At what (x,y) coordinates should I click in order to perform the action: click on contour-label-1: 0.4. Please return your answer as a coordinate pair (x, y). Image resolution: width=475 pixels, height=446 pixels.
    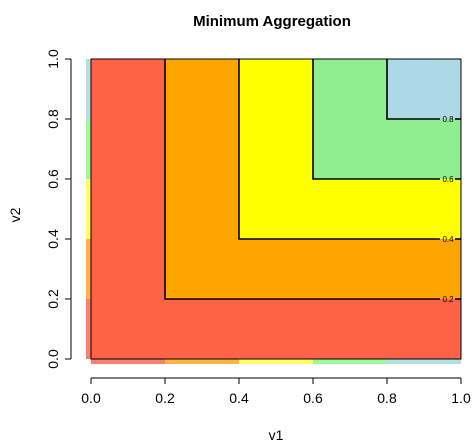
    Looking at the image, I should click on (448, 239).